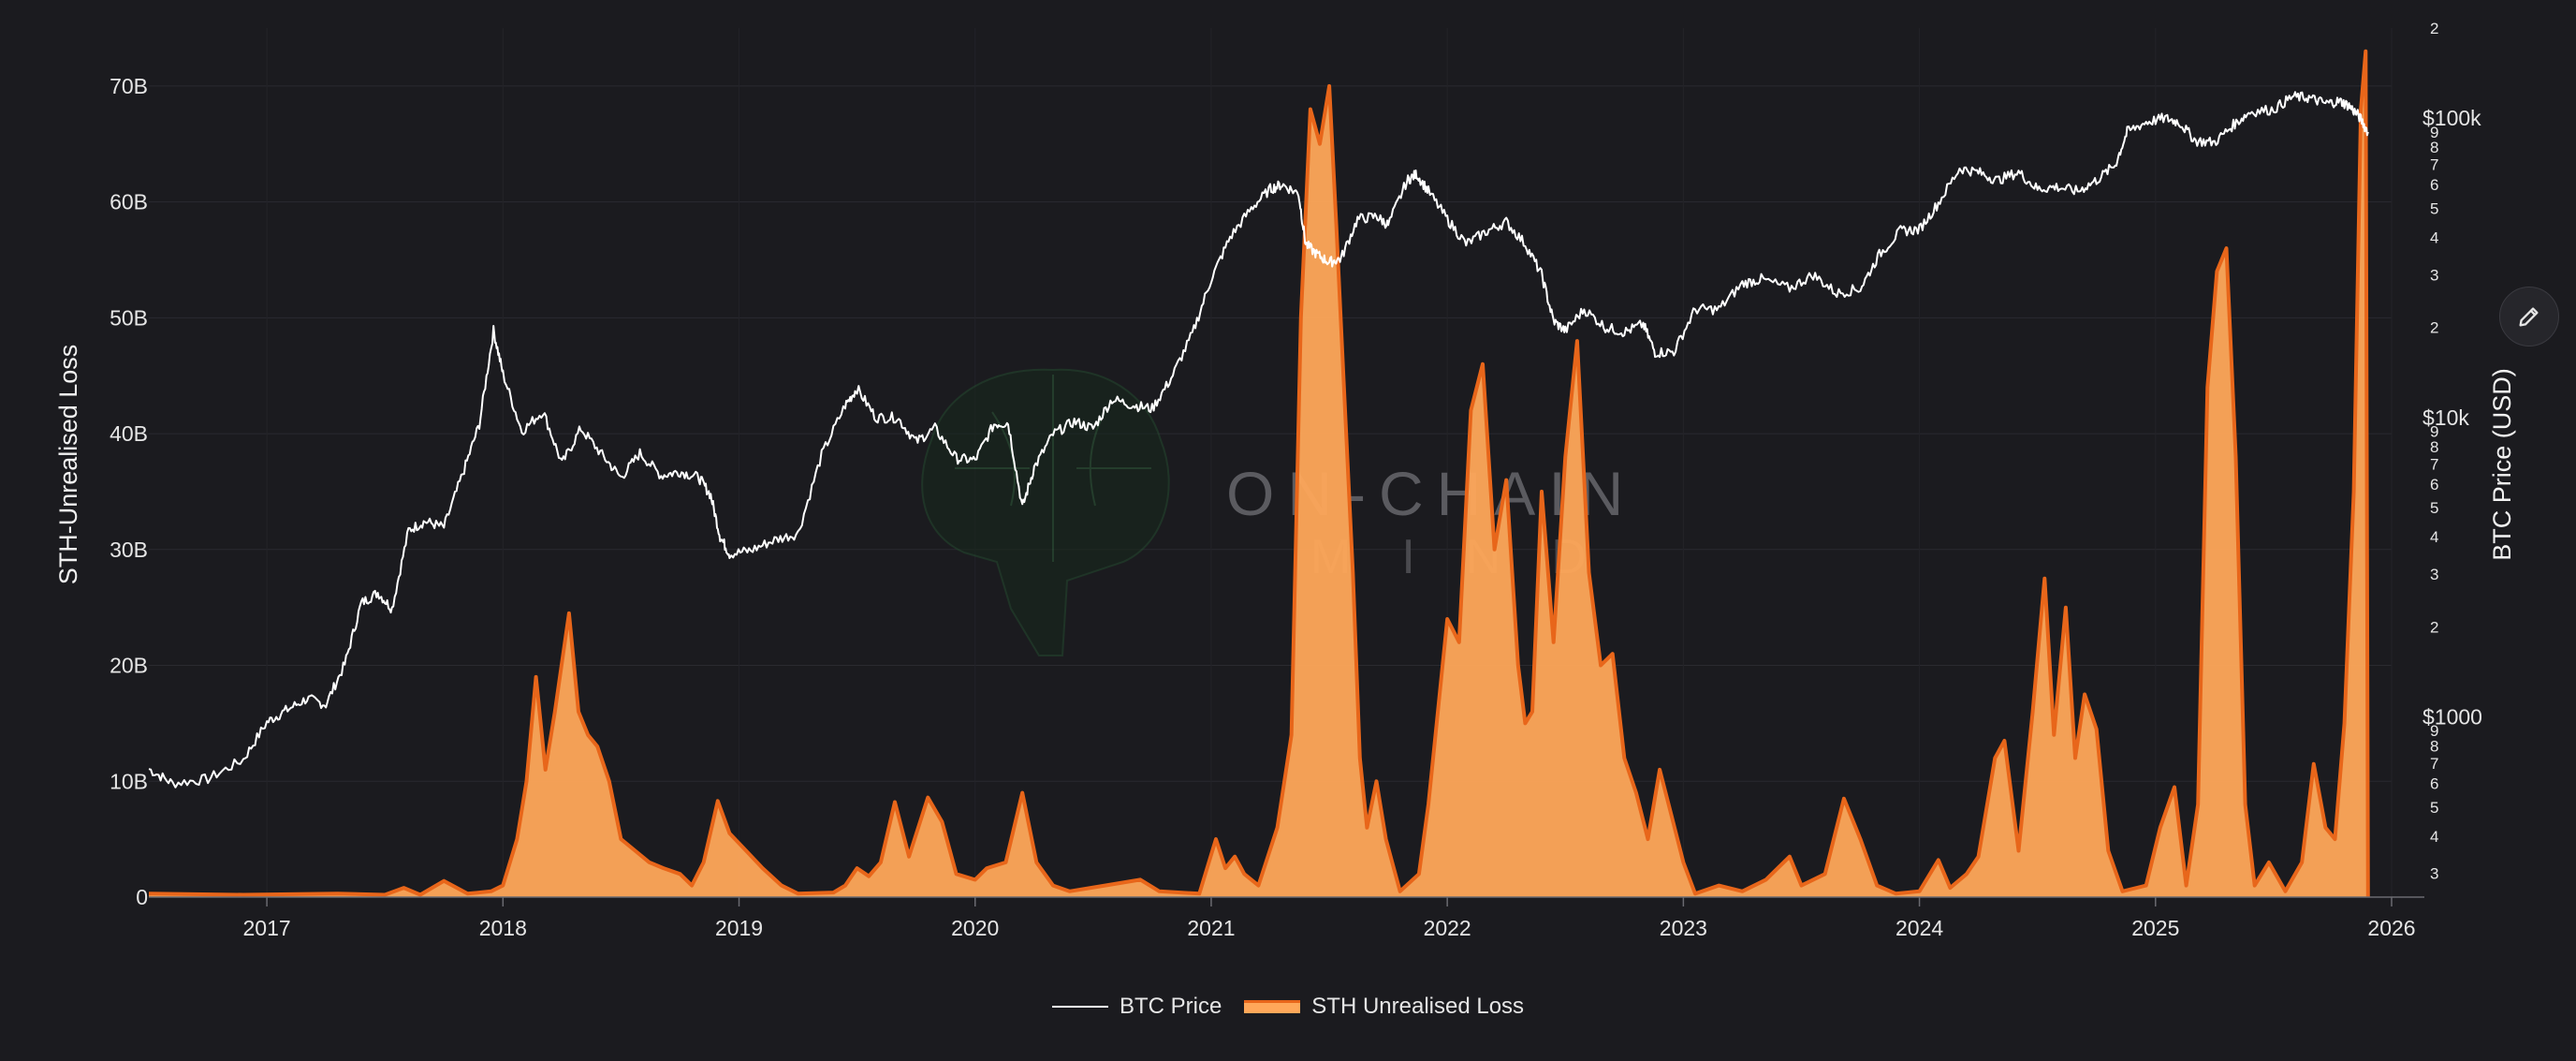 This screenshot has height=1061, width=2576. Describe the element at coordinates (739, 928) in the screenshot. I see `x-tick-label: 2019` at that location.